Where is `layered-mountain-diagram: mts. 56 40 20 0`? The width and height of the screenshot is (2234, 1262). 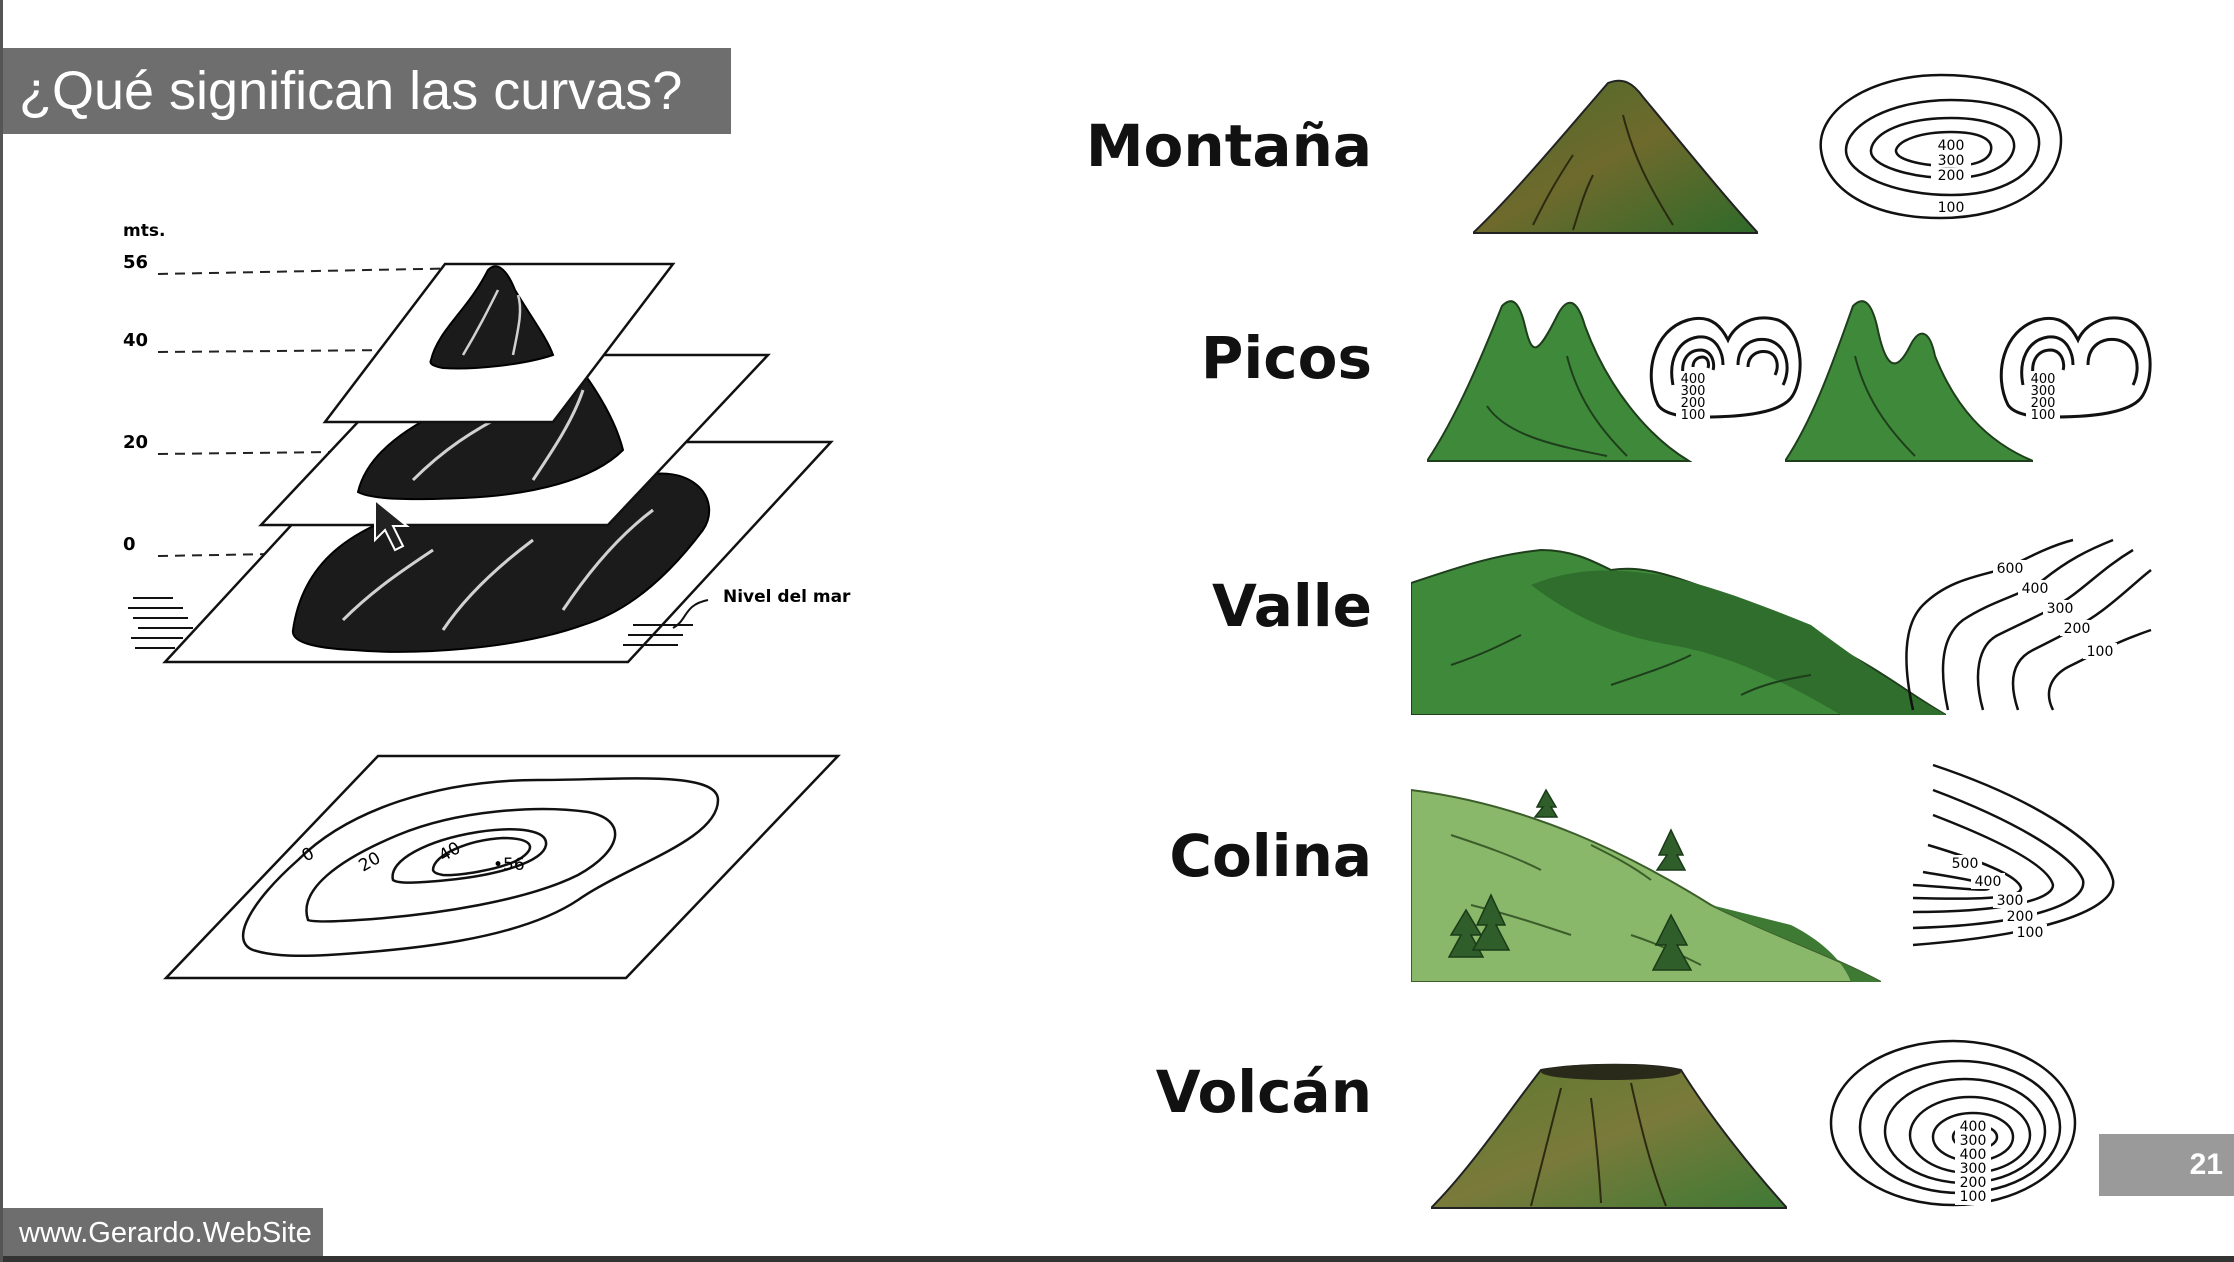 layered-mountain-diagram: mts. 56 40 20 0 is located at coordinates (487, 442).